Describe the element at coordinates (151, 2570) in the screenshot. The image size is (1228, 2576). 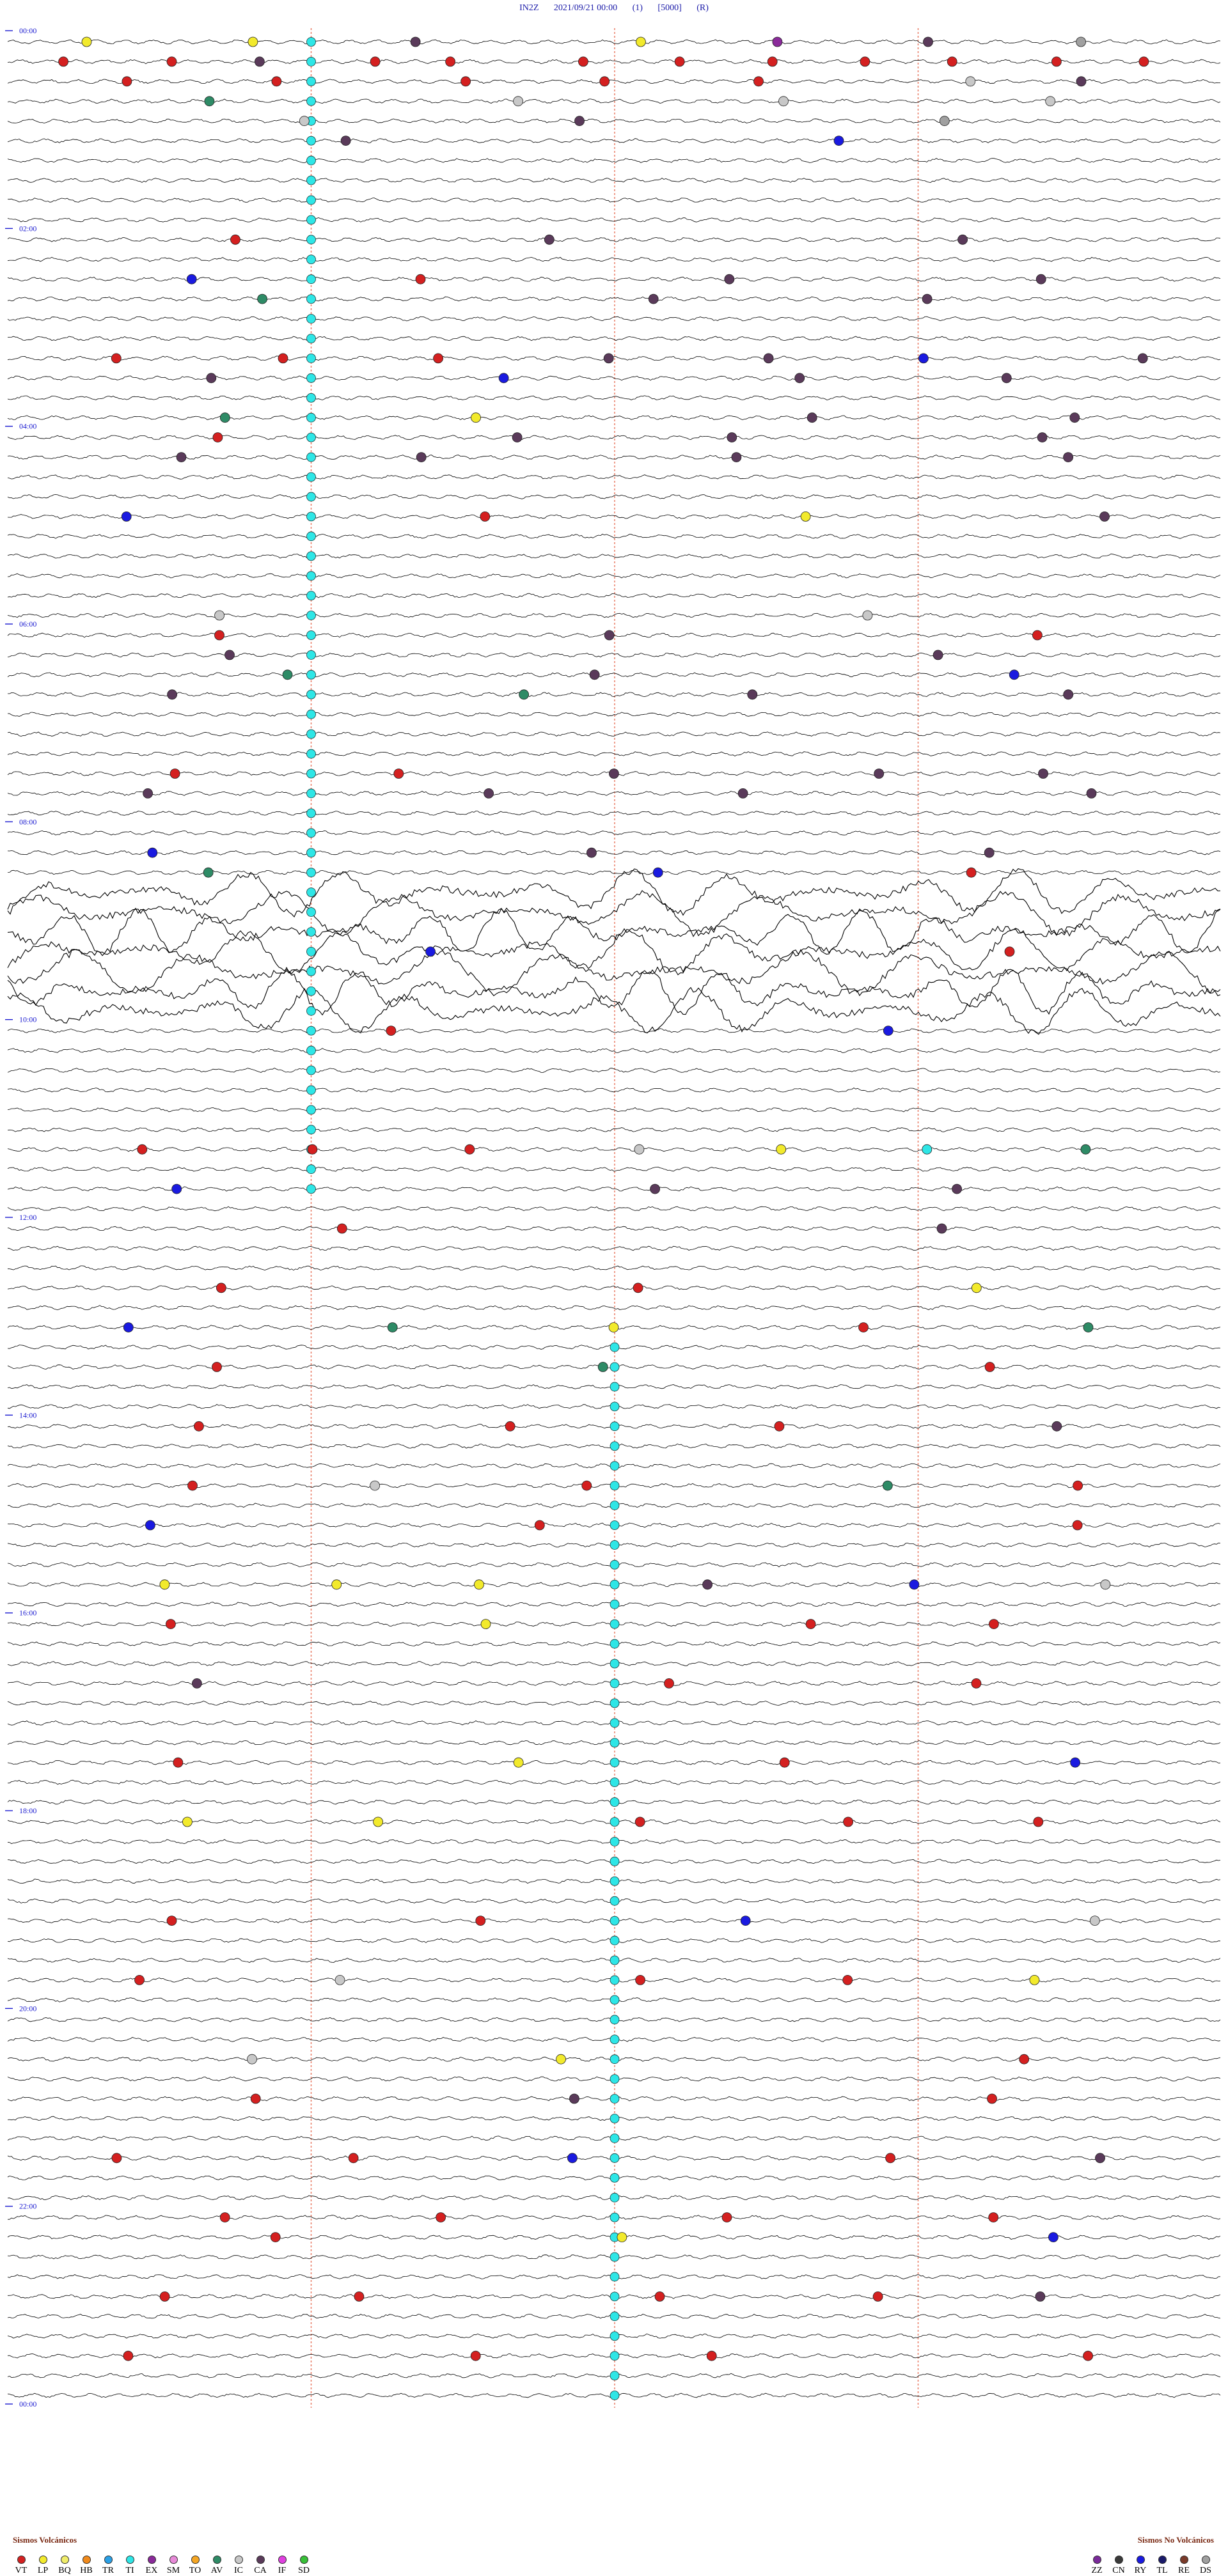
I see `legend-code: EX` at that location.